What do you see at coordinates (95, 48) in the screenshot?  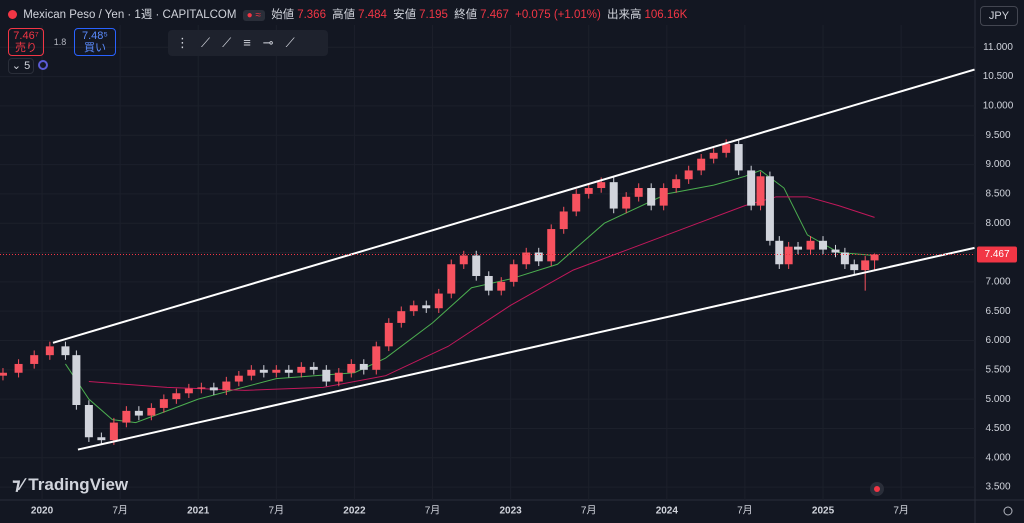 I see `buy-label: 買い` at bounding box center [95, 48].